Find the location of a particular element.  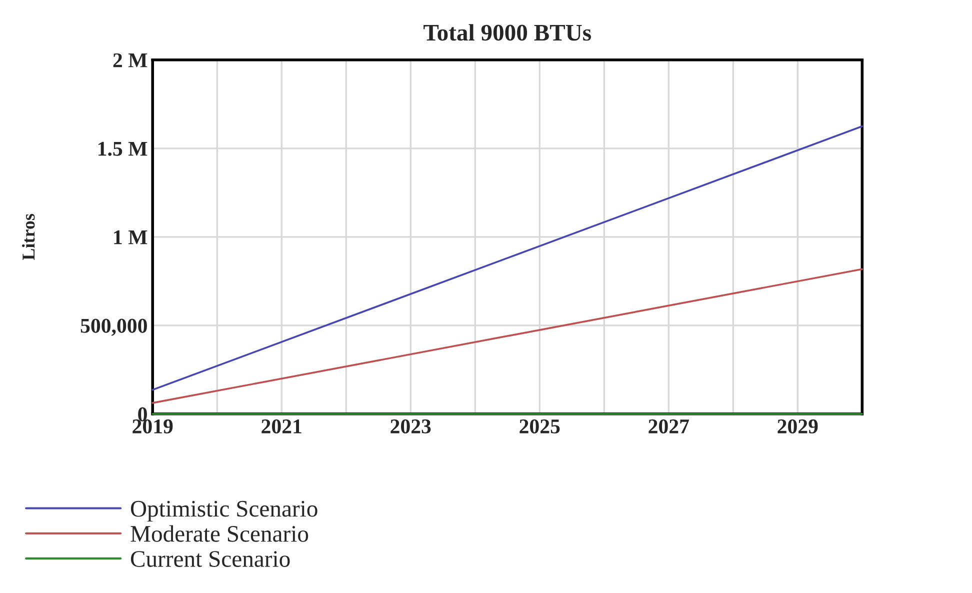

x-tick-label: 2027 is located at coordinates (668, 426).